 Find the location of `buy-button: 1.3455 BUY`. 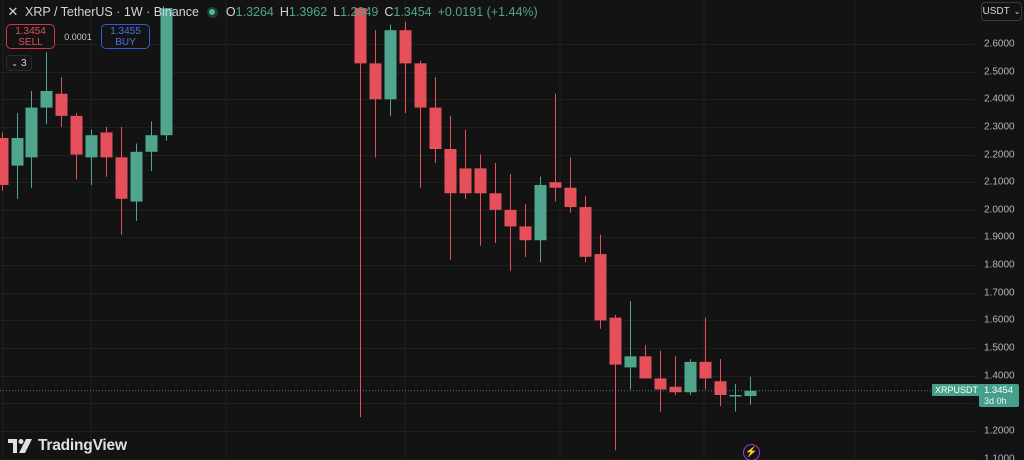

buy-button: 1.3455 BUY is located at coordinates (125, 36).